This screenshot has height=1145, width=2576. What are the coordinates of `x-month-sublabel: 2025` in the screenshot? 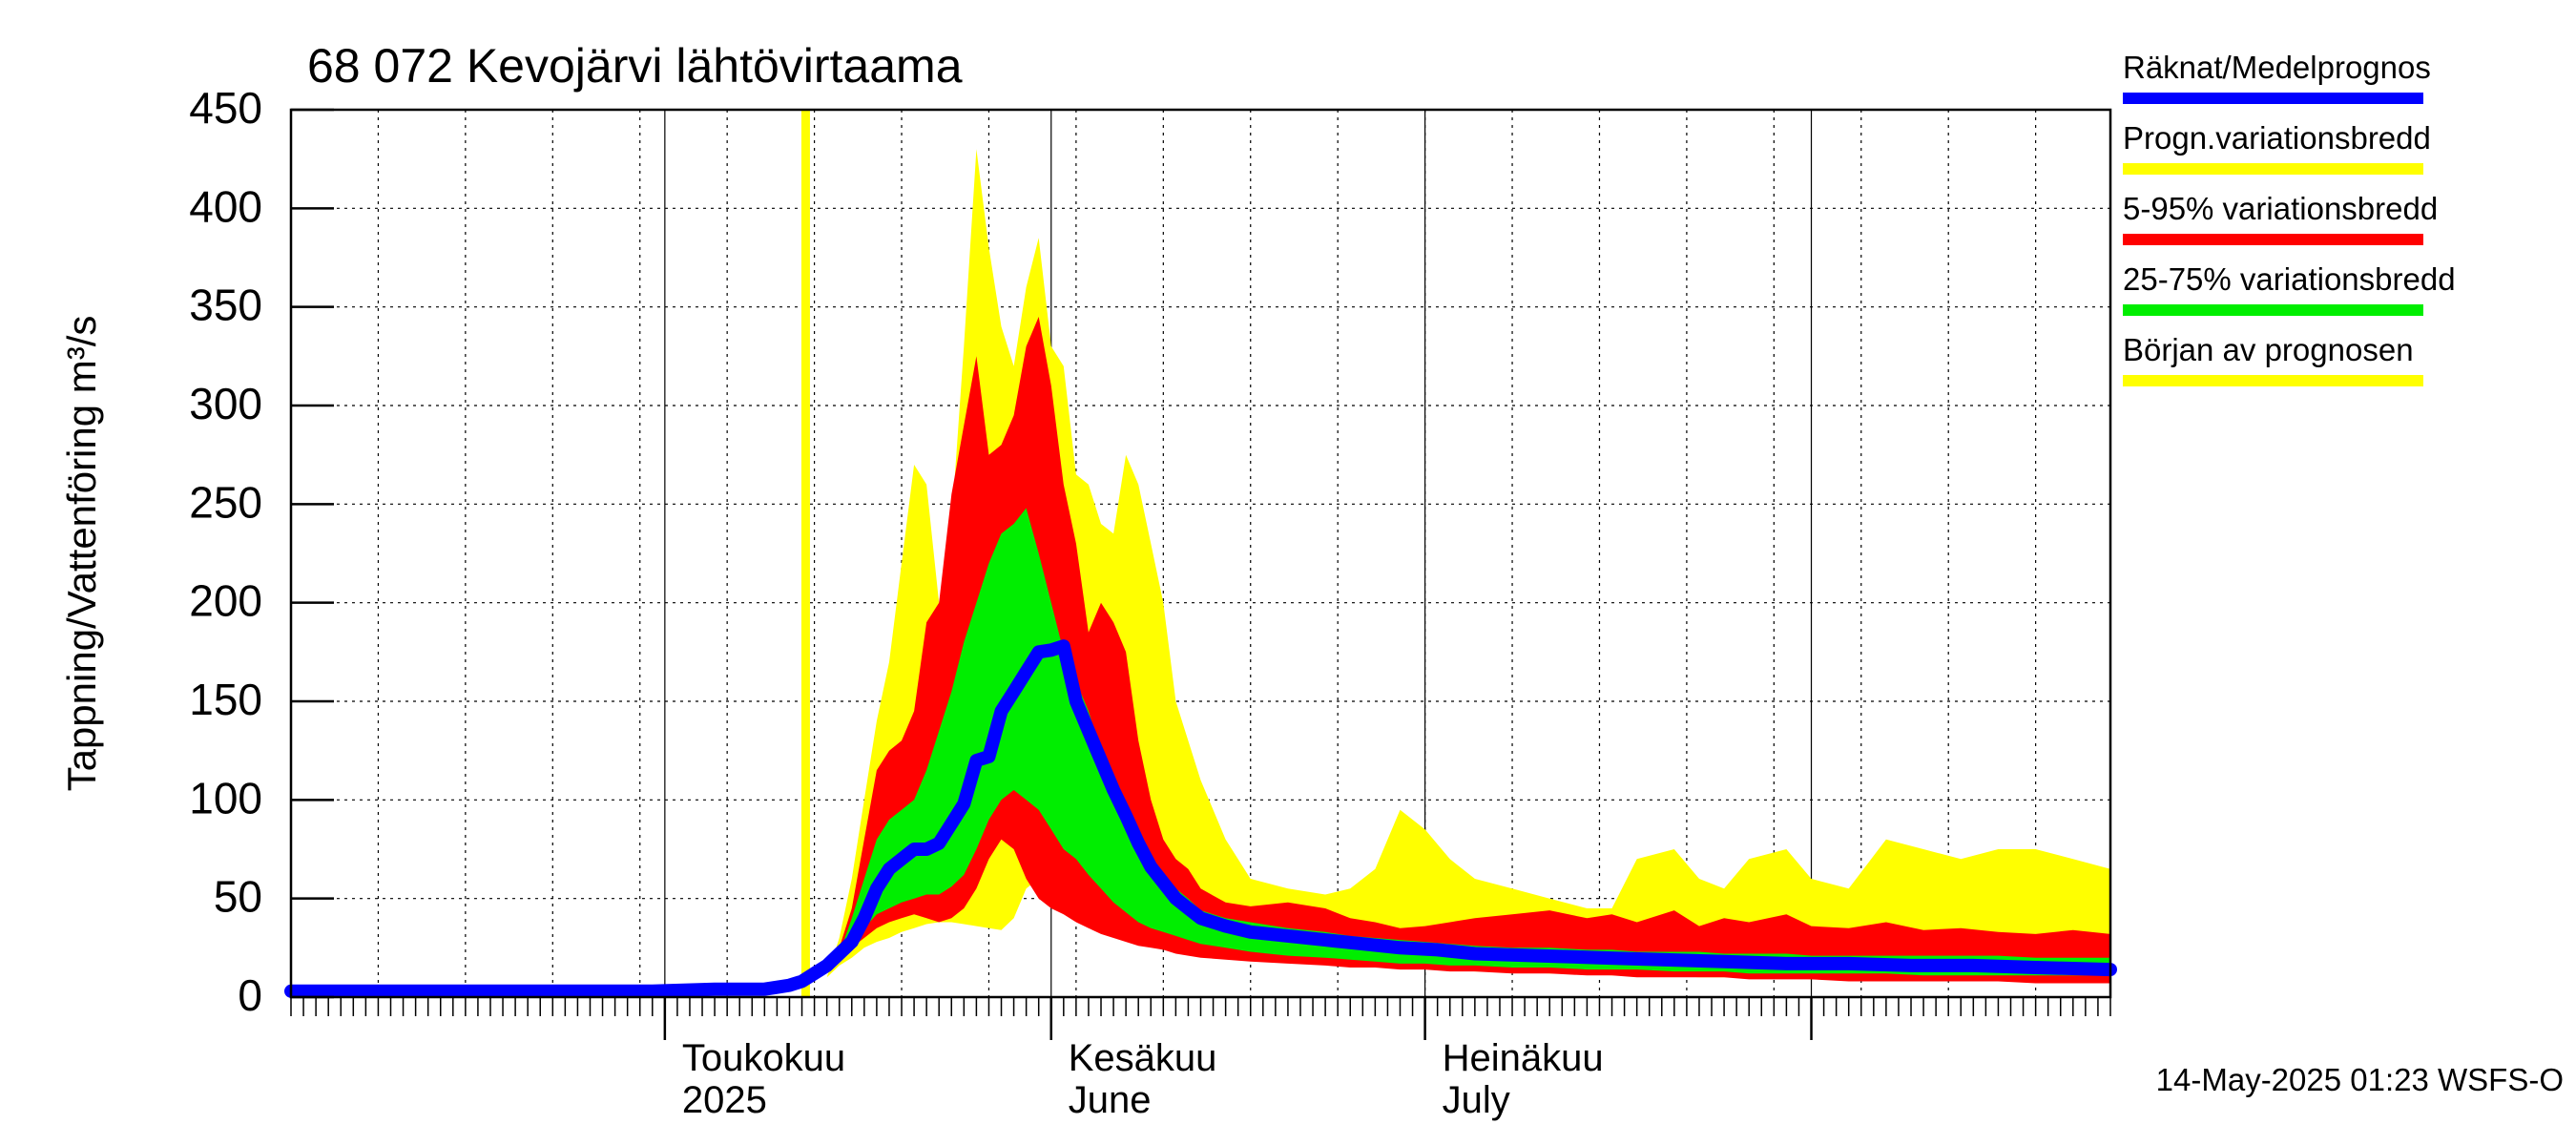 It's located at (724, 1100).